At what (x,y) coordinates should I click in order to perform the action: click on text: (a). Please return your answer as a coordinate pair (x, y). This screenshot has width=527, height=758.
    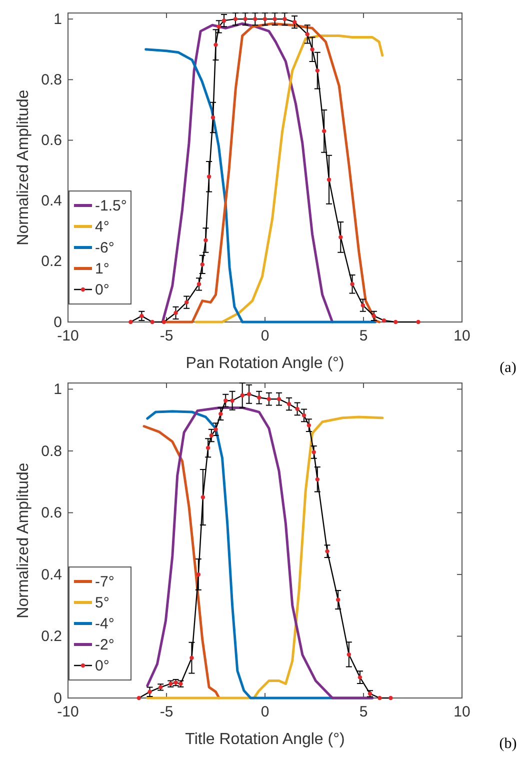
    Looking at the image, I should click on (508, 368).